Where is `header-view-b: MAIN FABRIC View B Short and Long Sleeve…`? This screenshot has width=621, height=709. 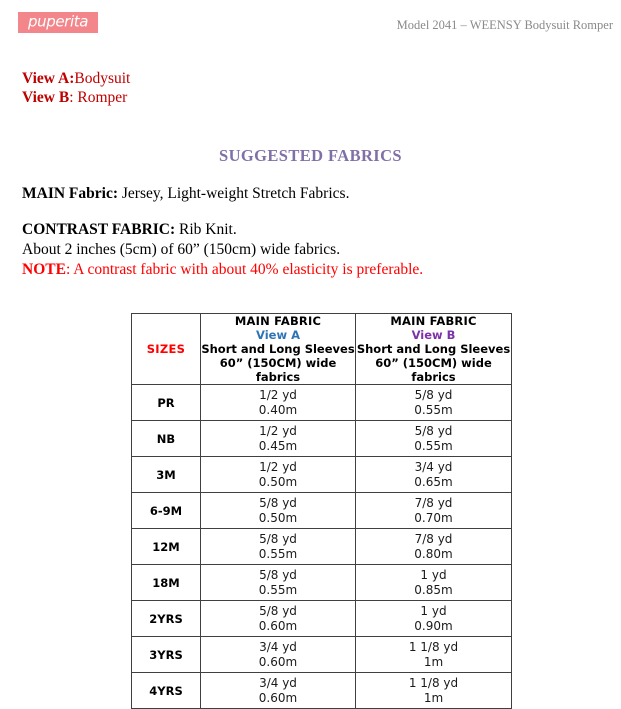 header-view-b: MAIN FABRIC View B Short and Long Sleeve… is located at coordinates (433, 349).